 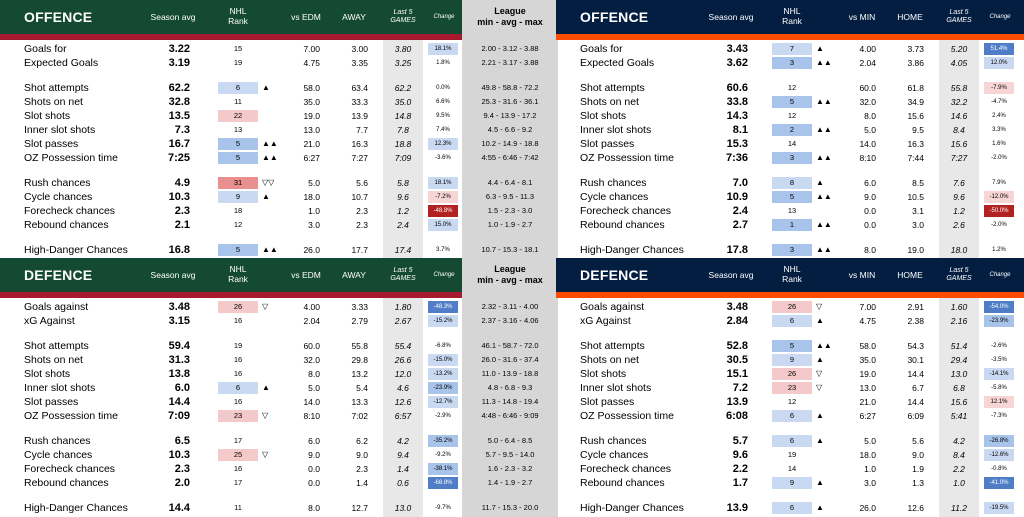 What do you see at coordinates (403, 116) in the screenshot?
I see `last5-value: 14.8` at bounding box center [403, 116].